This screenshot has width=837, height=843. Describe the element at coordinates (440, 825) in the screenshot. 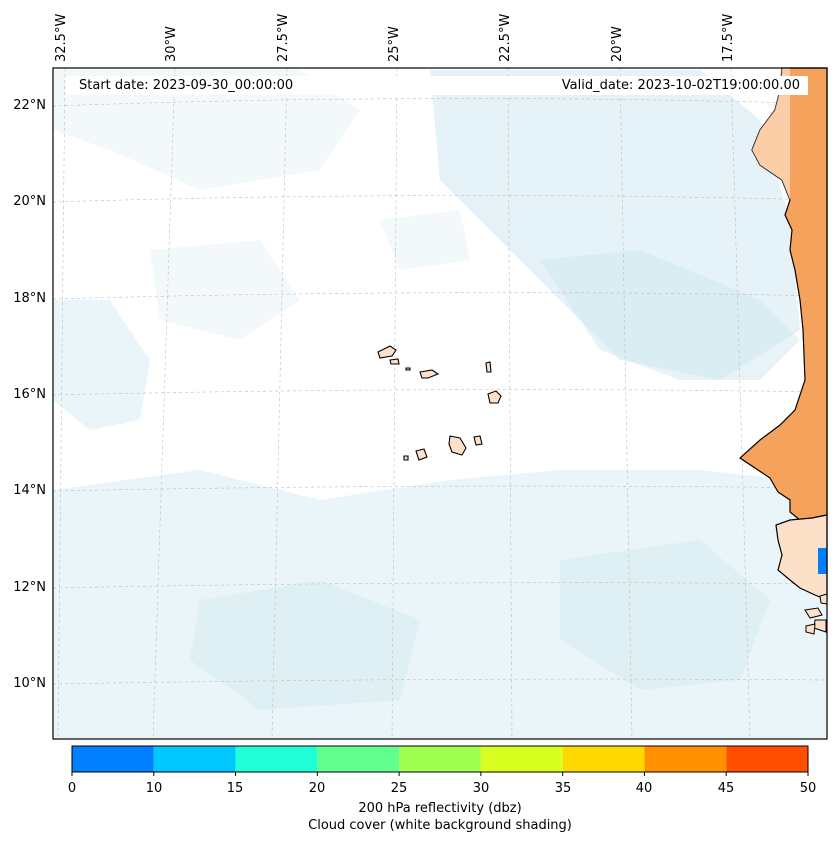

I see `colorbar-subtitle: Cloud cover (white background shading)` at that location.